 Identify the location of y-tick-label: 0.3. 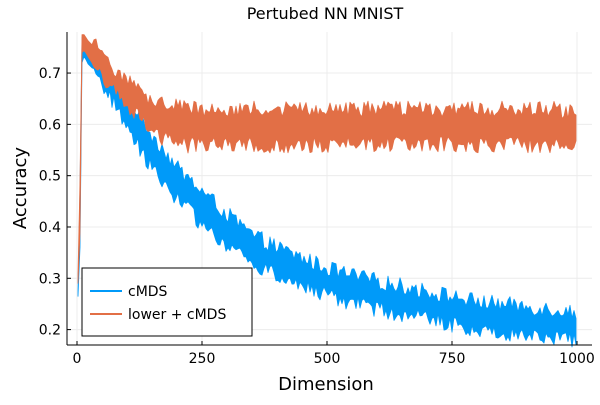
(50, 279).